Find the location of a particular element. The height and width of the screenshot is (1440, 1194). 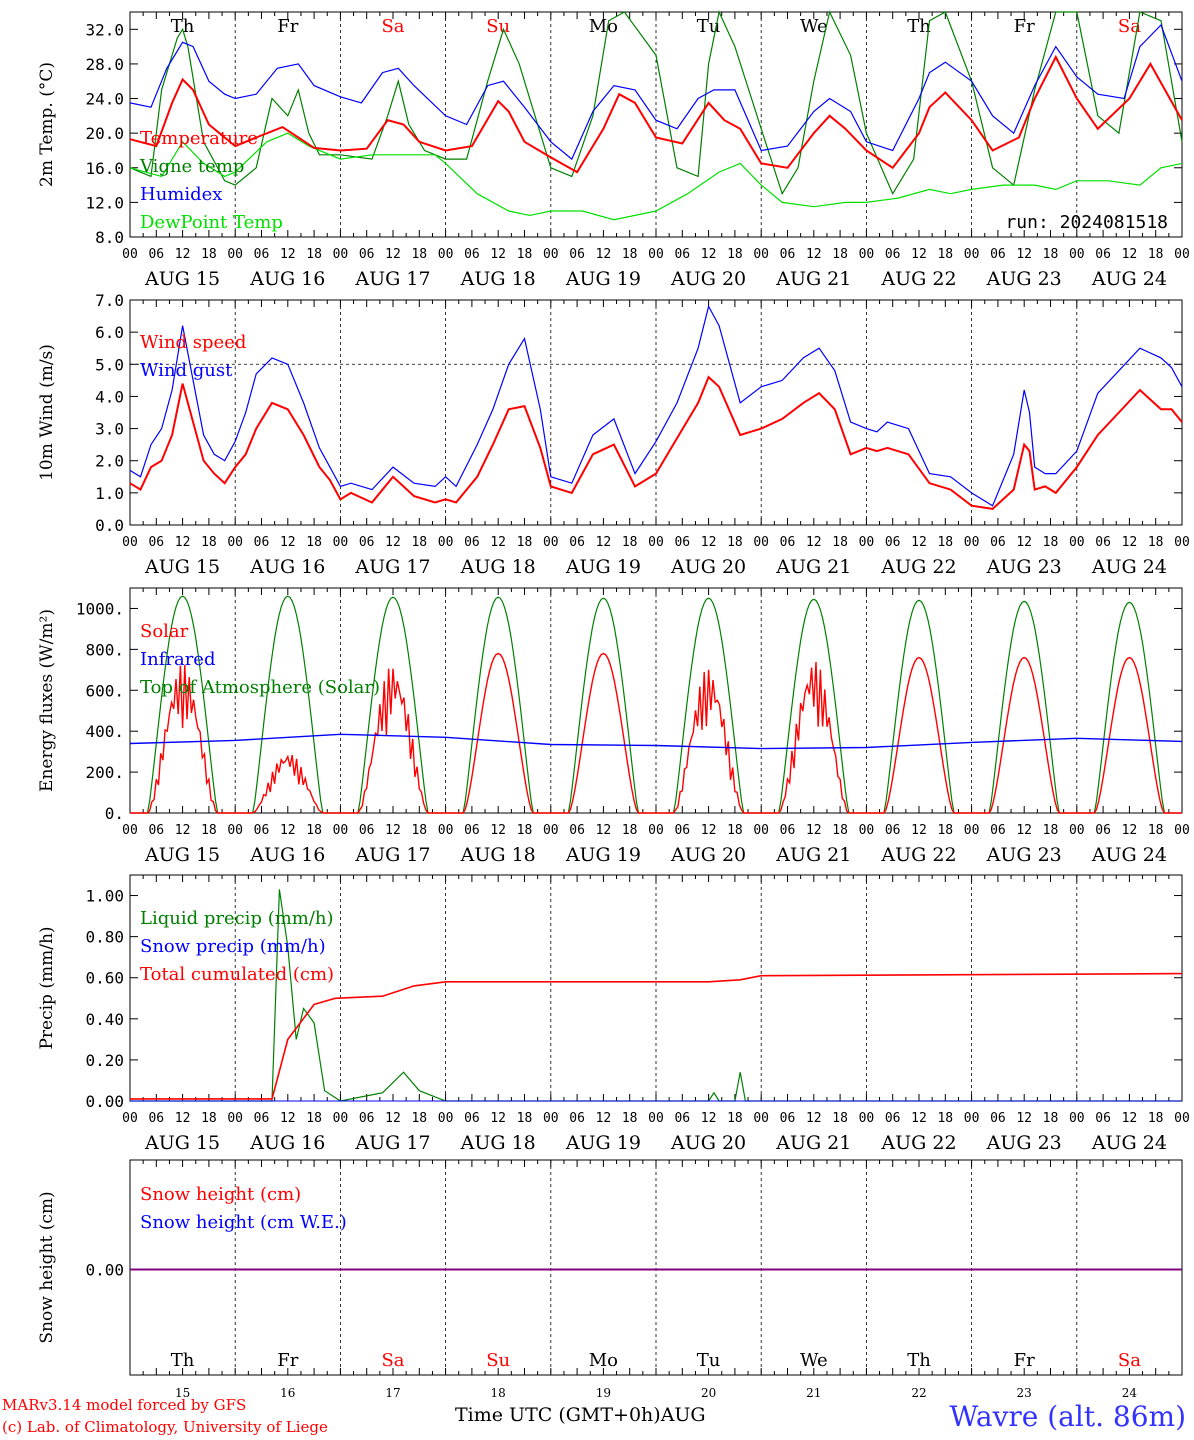

total-cumulated-line is located at coordinates (656, 1036).